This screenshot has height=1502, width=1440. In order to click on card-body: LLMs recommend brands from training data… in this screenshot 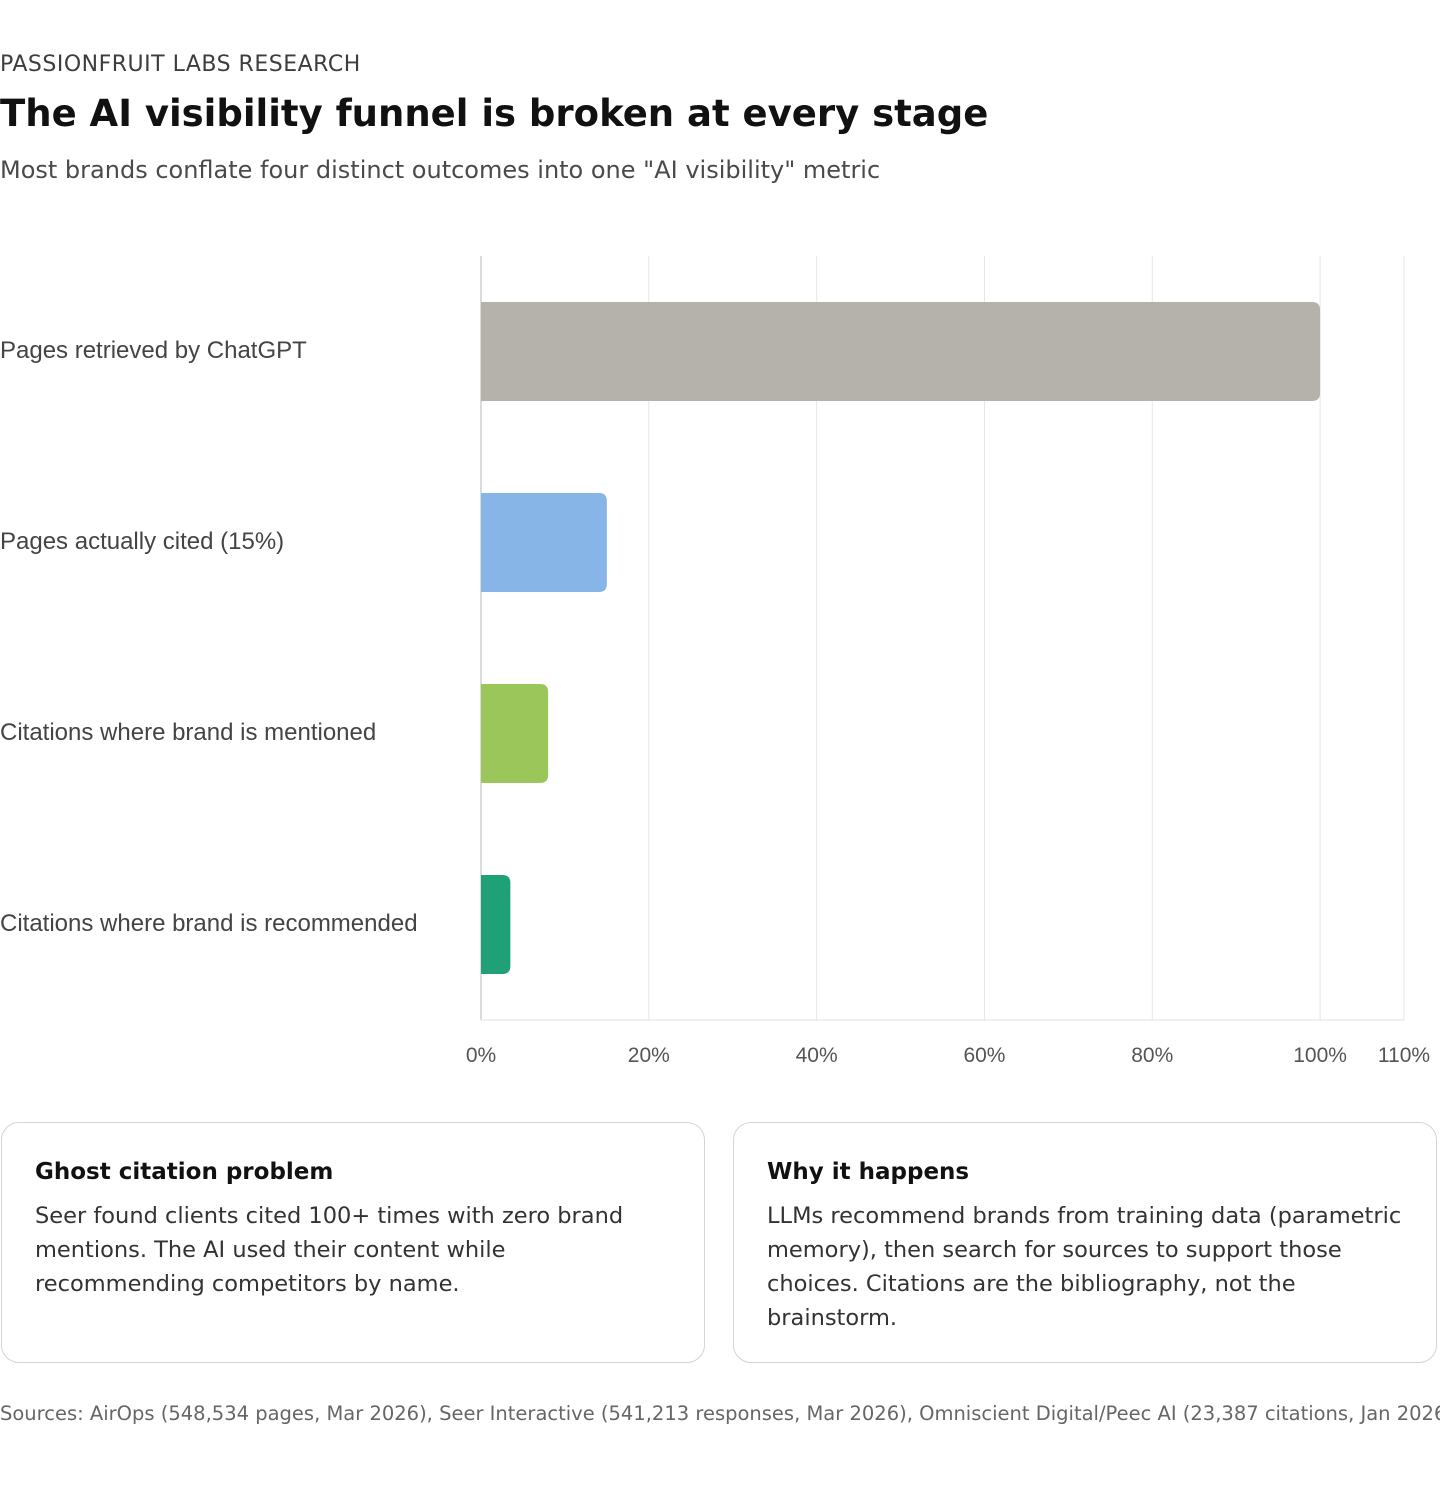, I will do `click(1084, 1267)`.